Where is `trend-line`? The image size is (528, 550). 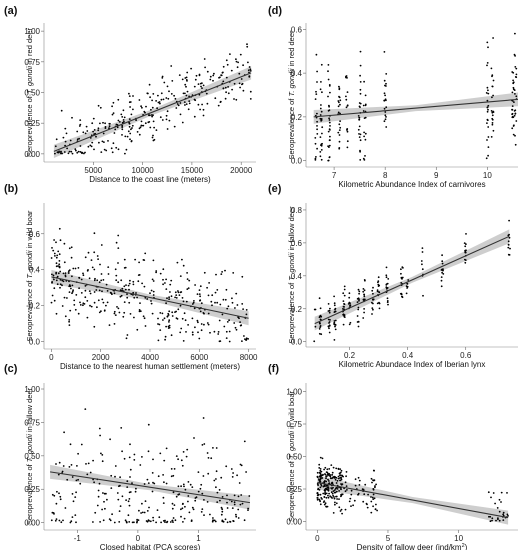 trend-line is located at coordinates (412, 280).